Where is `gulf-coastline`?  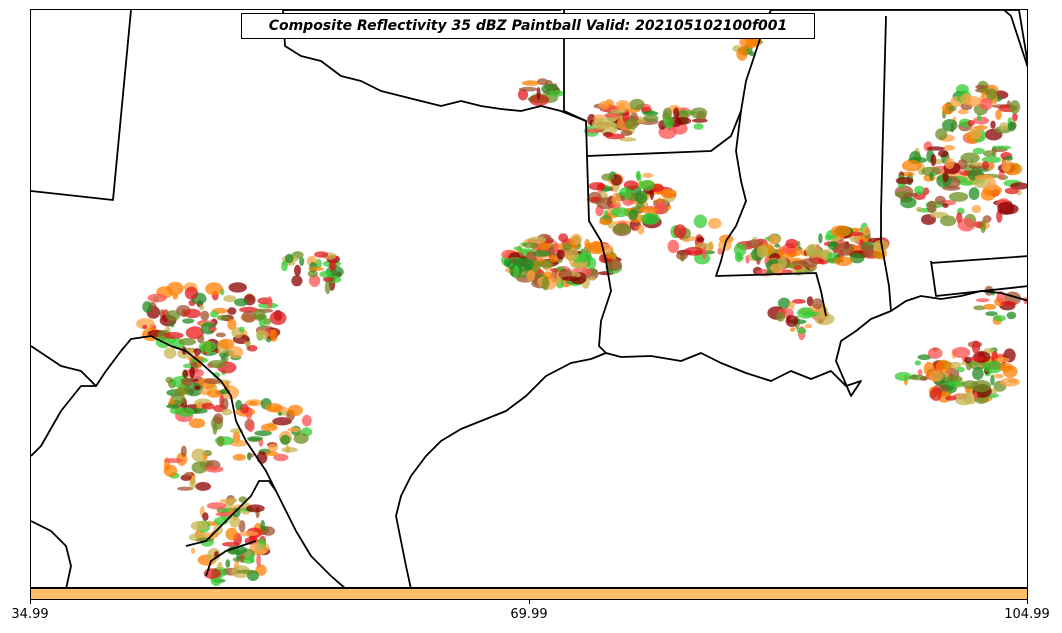
gulf-coastline is located at coordinates (816, 343).